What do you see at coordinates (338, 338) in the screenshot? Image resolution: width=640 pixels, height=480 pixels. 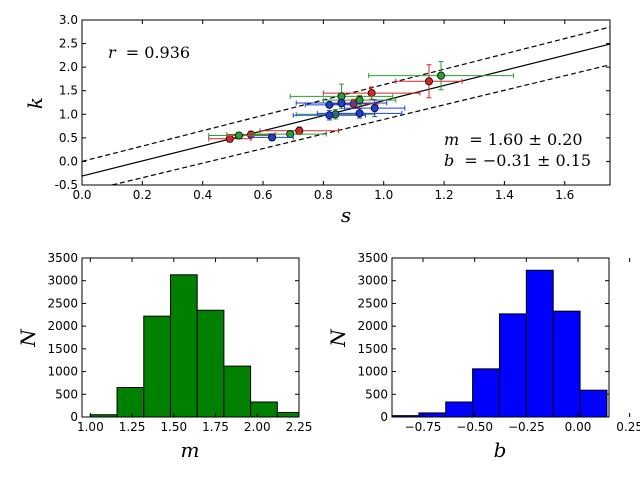 I see `histogram-b-y-axis-label: N` at bounding box center [338, 338].